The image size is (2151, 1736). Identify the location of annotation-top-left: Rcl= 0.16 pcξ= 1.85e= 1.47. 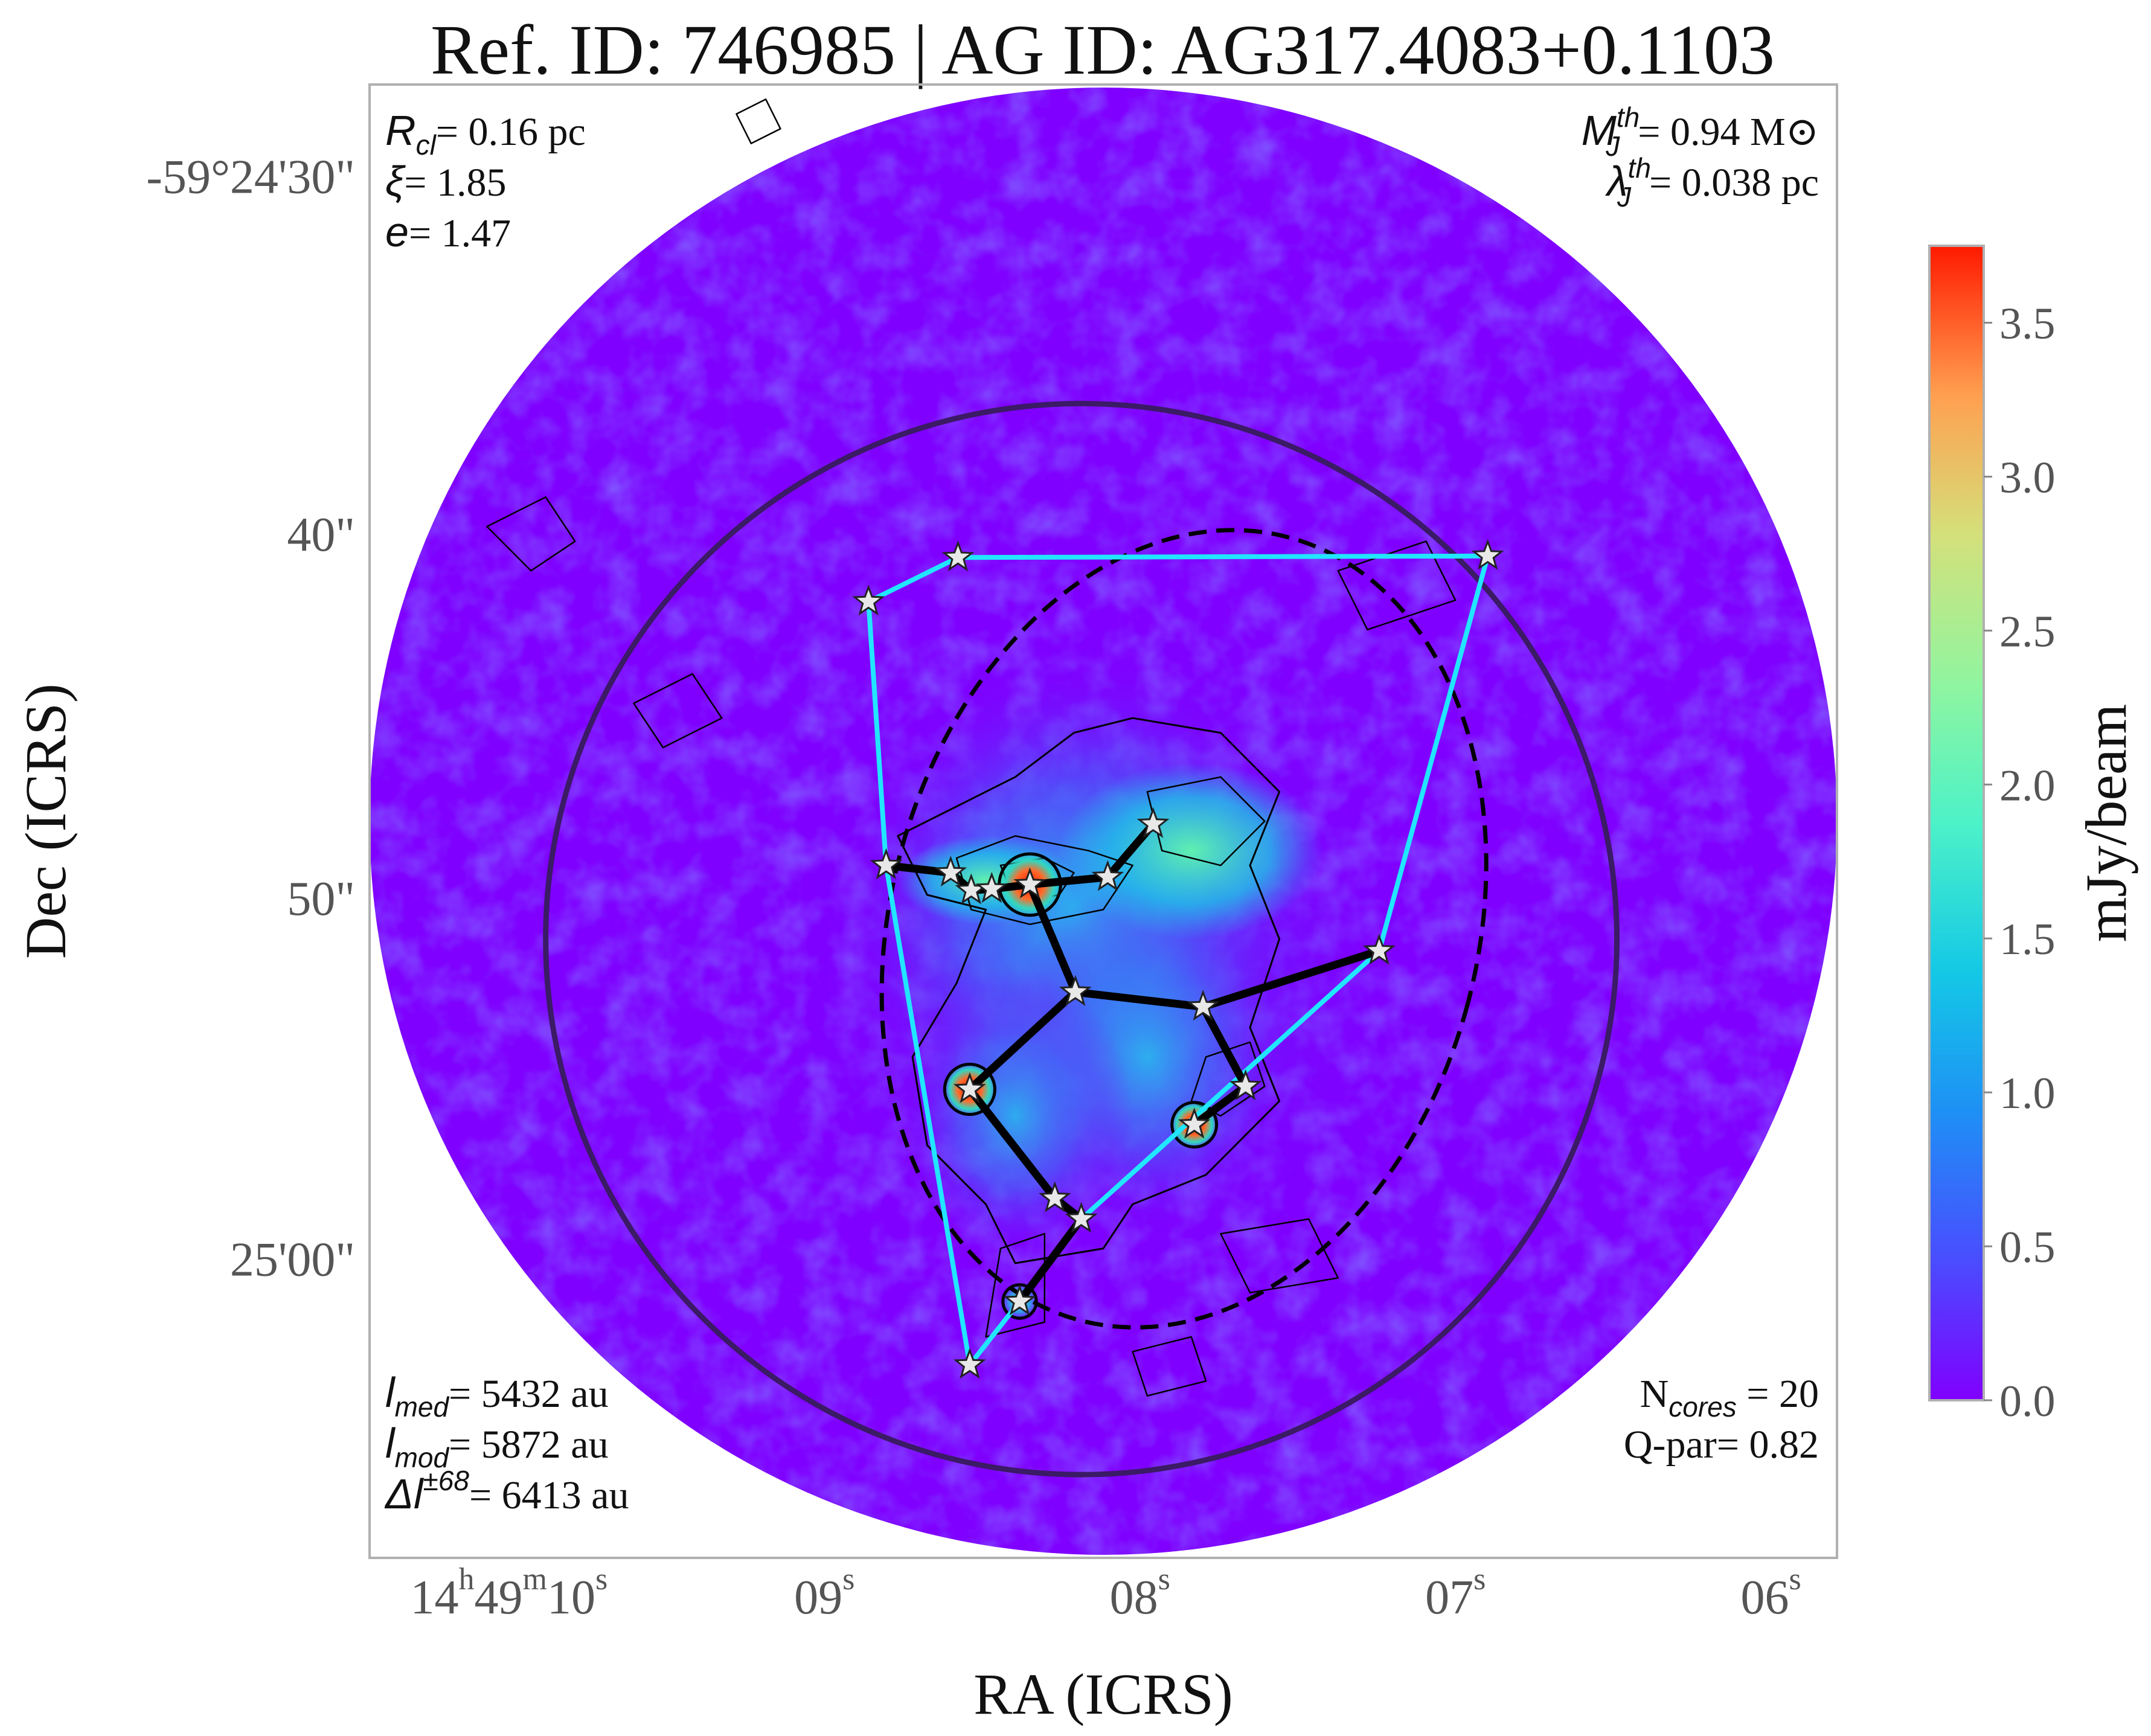
(486, 181).